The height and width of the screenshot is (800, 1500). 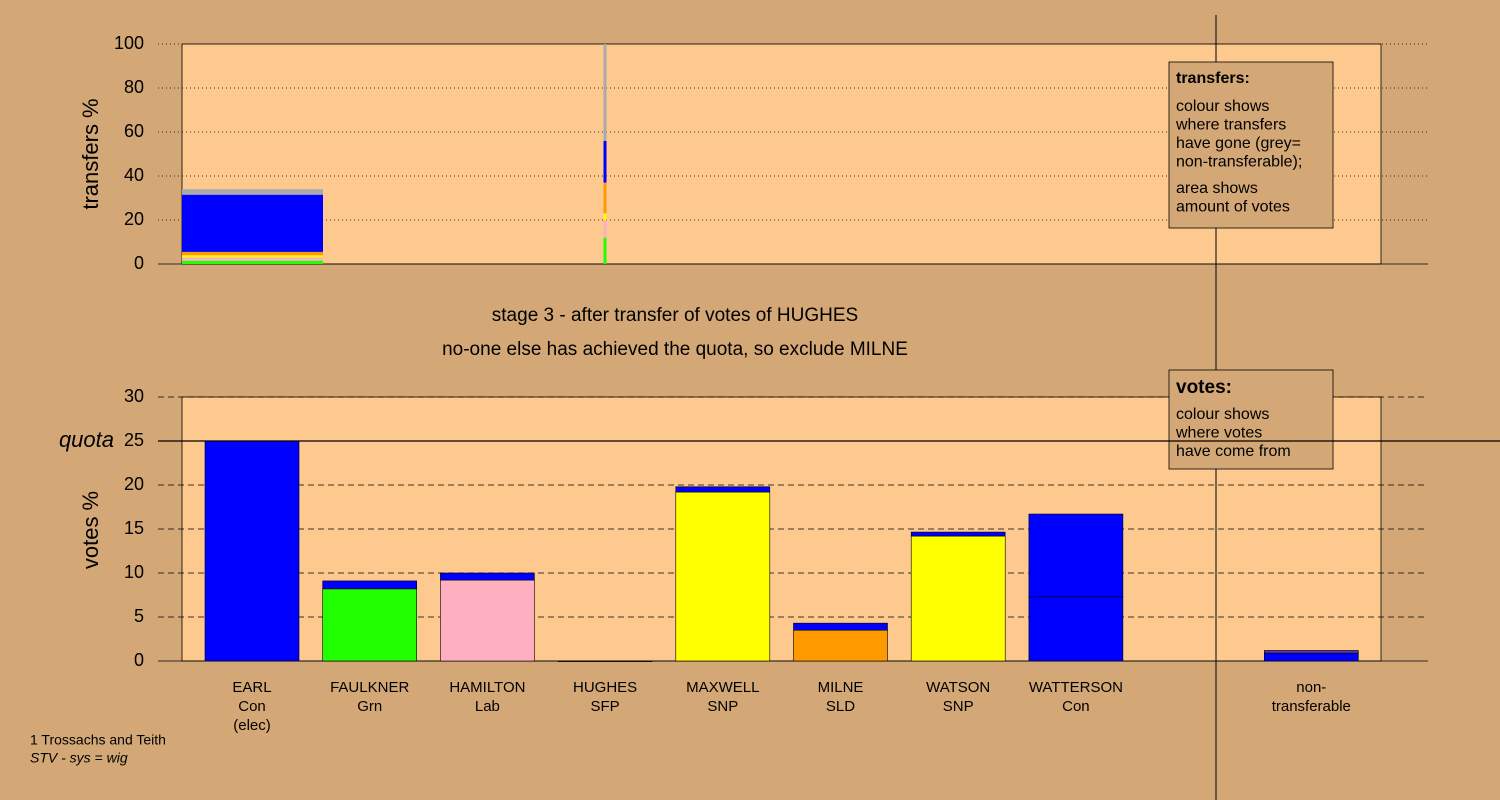 I want to click on x-tick-label: non-, so click(x=1311, y=687).